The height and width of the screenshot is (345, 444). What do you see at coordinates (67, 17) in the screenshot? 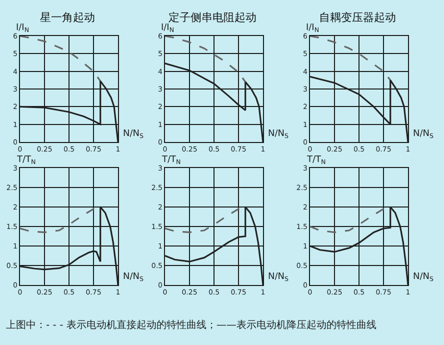
I see `chart-title: 星一角起动` at bounding box center [67, 17].